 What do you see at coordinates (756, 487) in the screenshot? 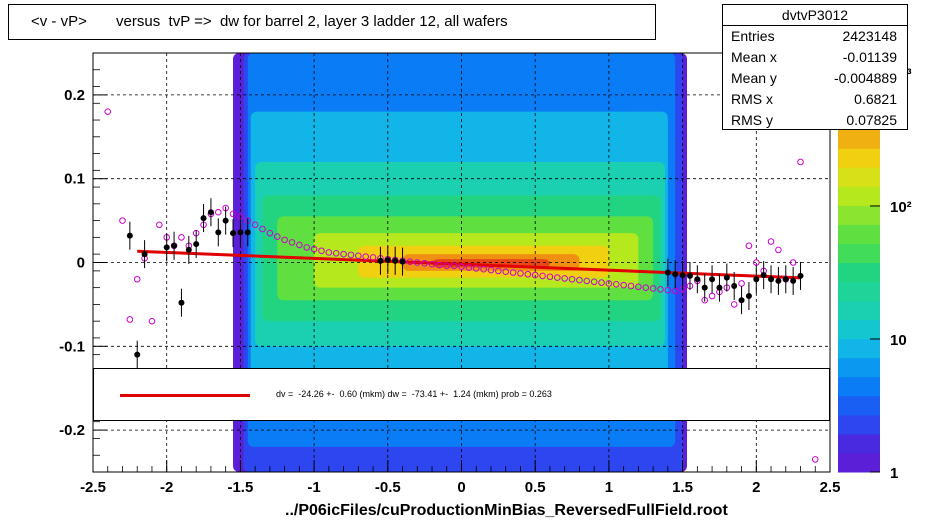
I see `x-tick-label: 2` at bounding box center [756, 487].